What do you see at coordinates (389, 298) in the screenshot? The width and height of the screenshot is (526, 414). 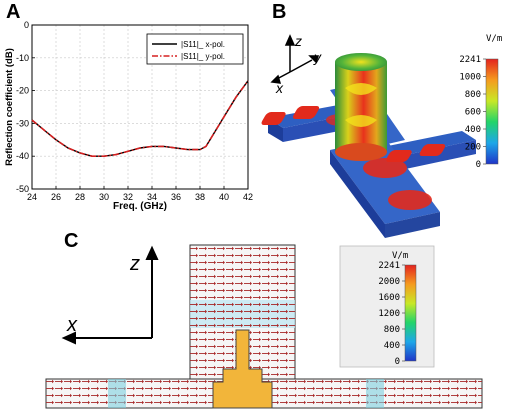 I see `colorbar-tick-label: 1600` at bounding box center [389, 298].